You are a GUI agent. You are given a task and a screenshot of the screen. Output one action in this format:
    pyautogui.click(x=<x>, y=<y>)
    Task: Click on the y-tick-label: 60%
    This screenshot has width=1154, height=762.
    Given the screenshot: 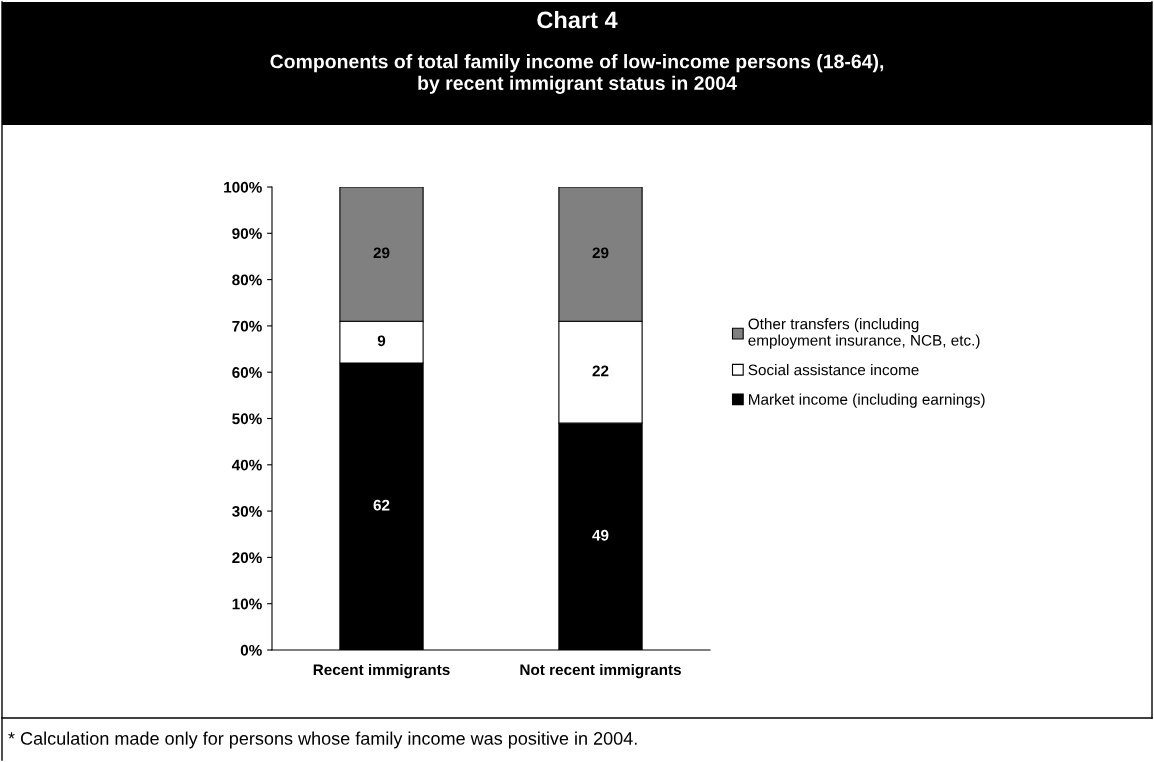 What is the action you would take?
    pyautogui.click(x=247, y=372)
    